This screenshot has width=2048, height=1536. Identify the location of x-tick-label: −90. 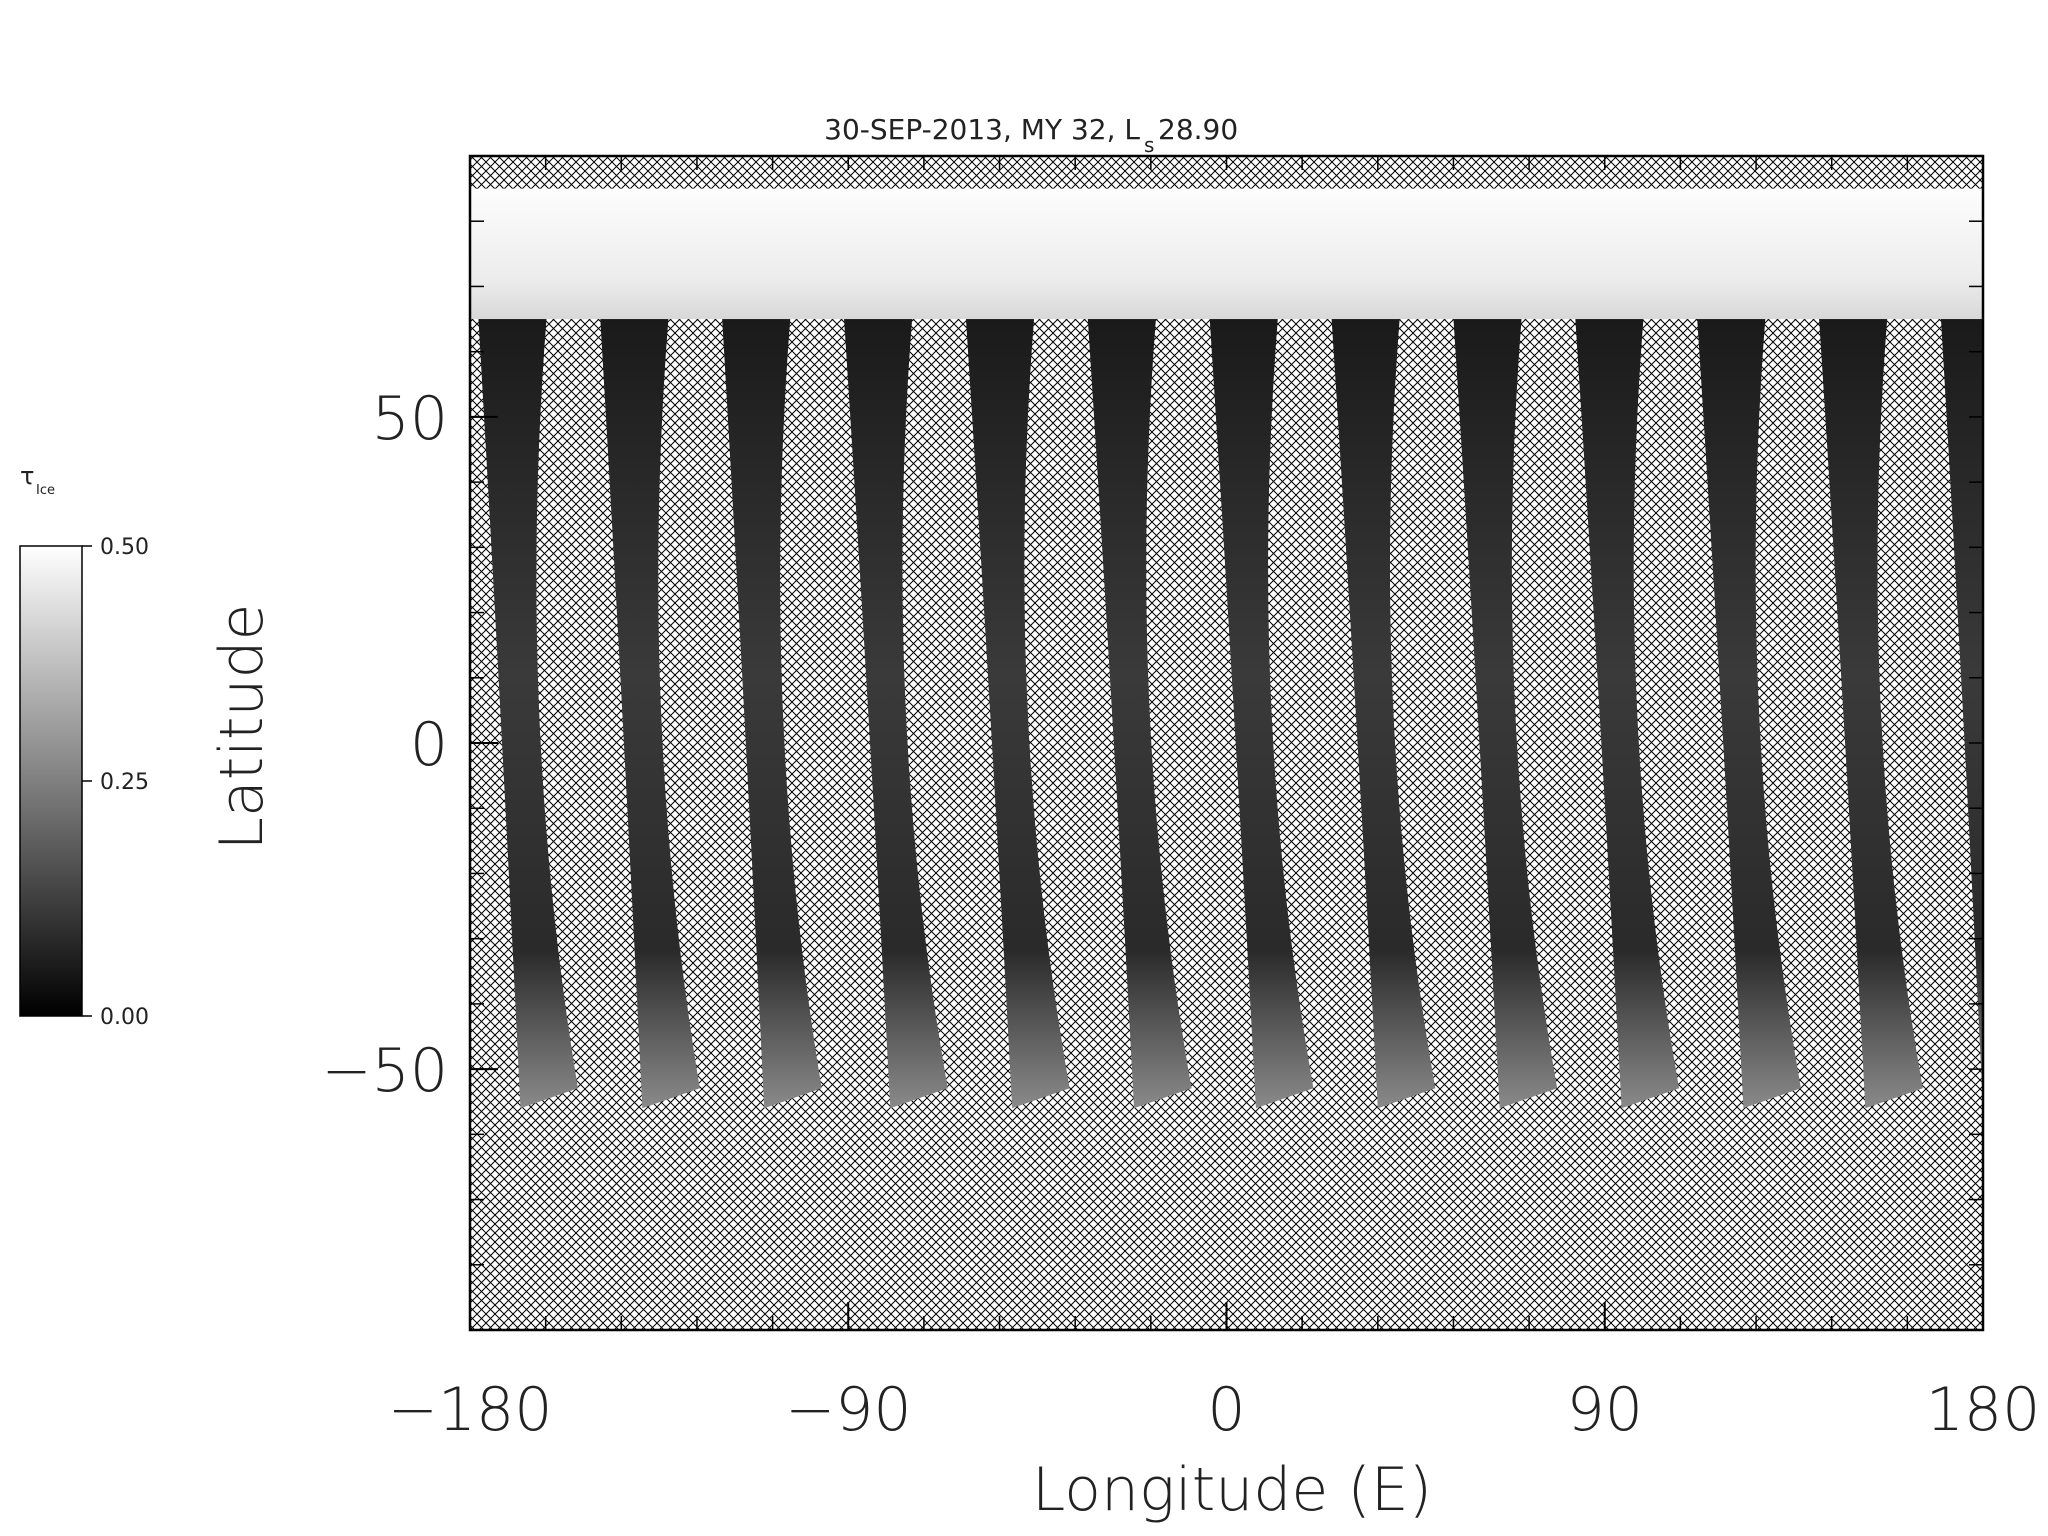
(848, 1410).